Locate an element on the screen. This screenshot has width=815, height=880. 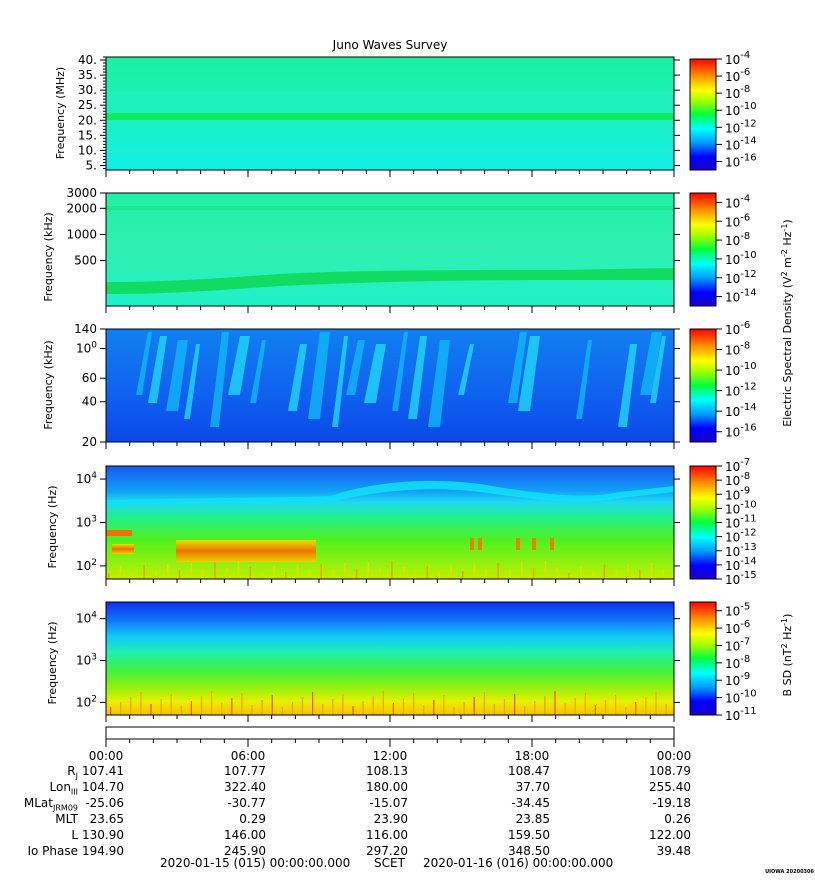
ephemeris-value: -30.77 is located at coordinates (246, 803).